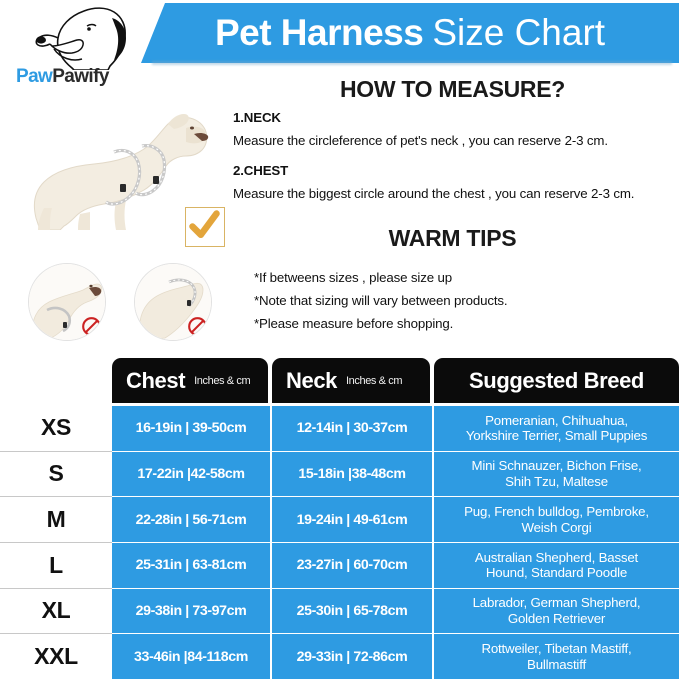 Image resolution: width=679 pixels, height=679 pixels. What do you see at coordinates (257, 117) in the screenshot?
I see `measure-step-1-heading: 1.NECK` at bounding box center [257, 117].